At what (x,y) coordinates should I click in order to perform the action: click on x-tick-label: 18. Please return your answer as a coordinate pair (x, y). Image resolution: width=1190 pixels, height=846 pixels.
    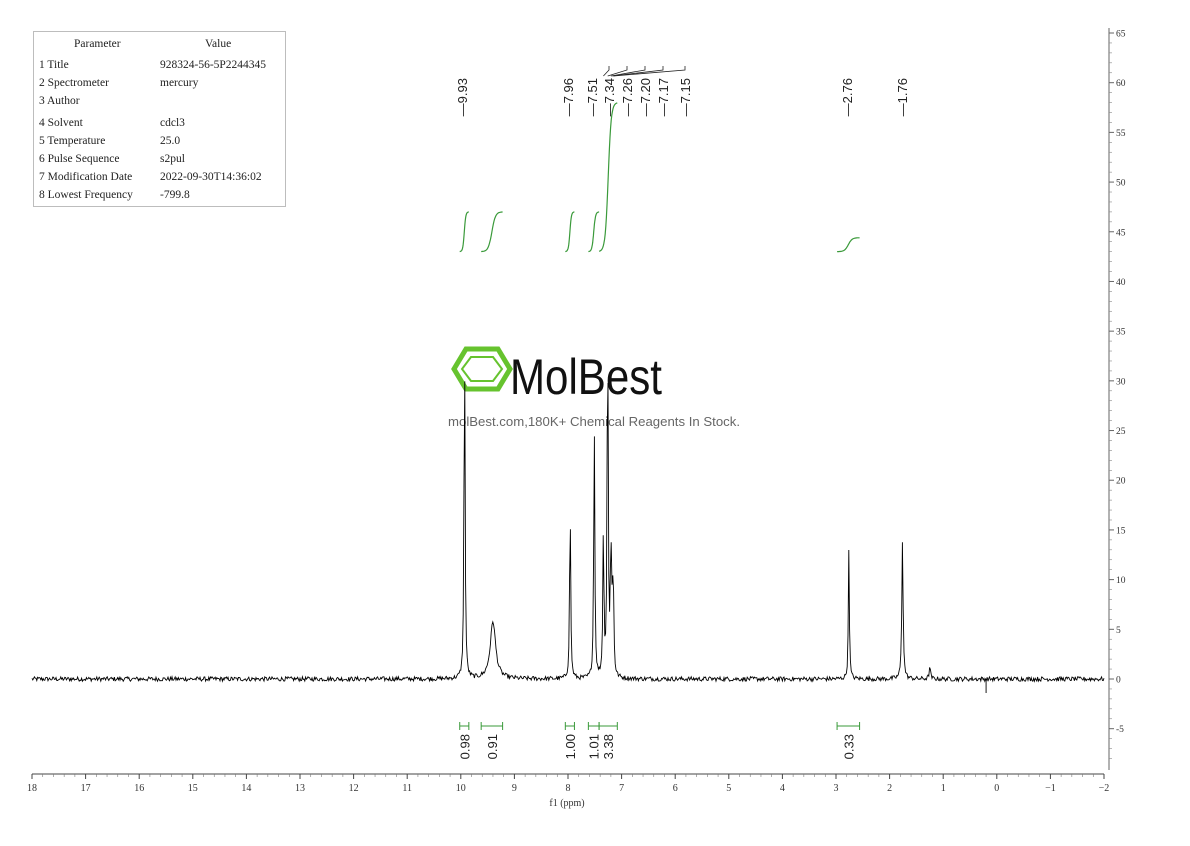
    Looking at the image, I should click on (32, 788).